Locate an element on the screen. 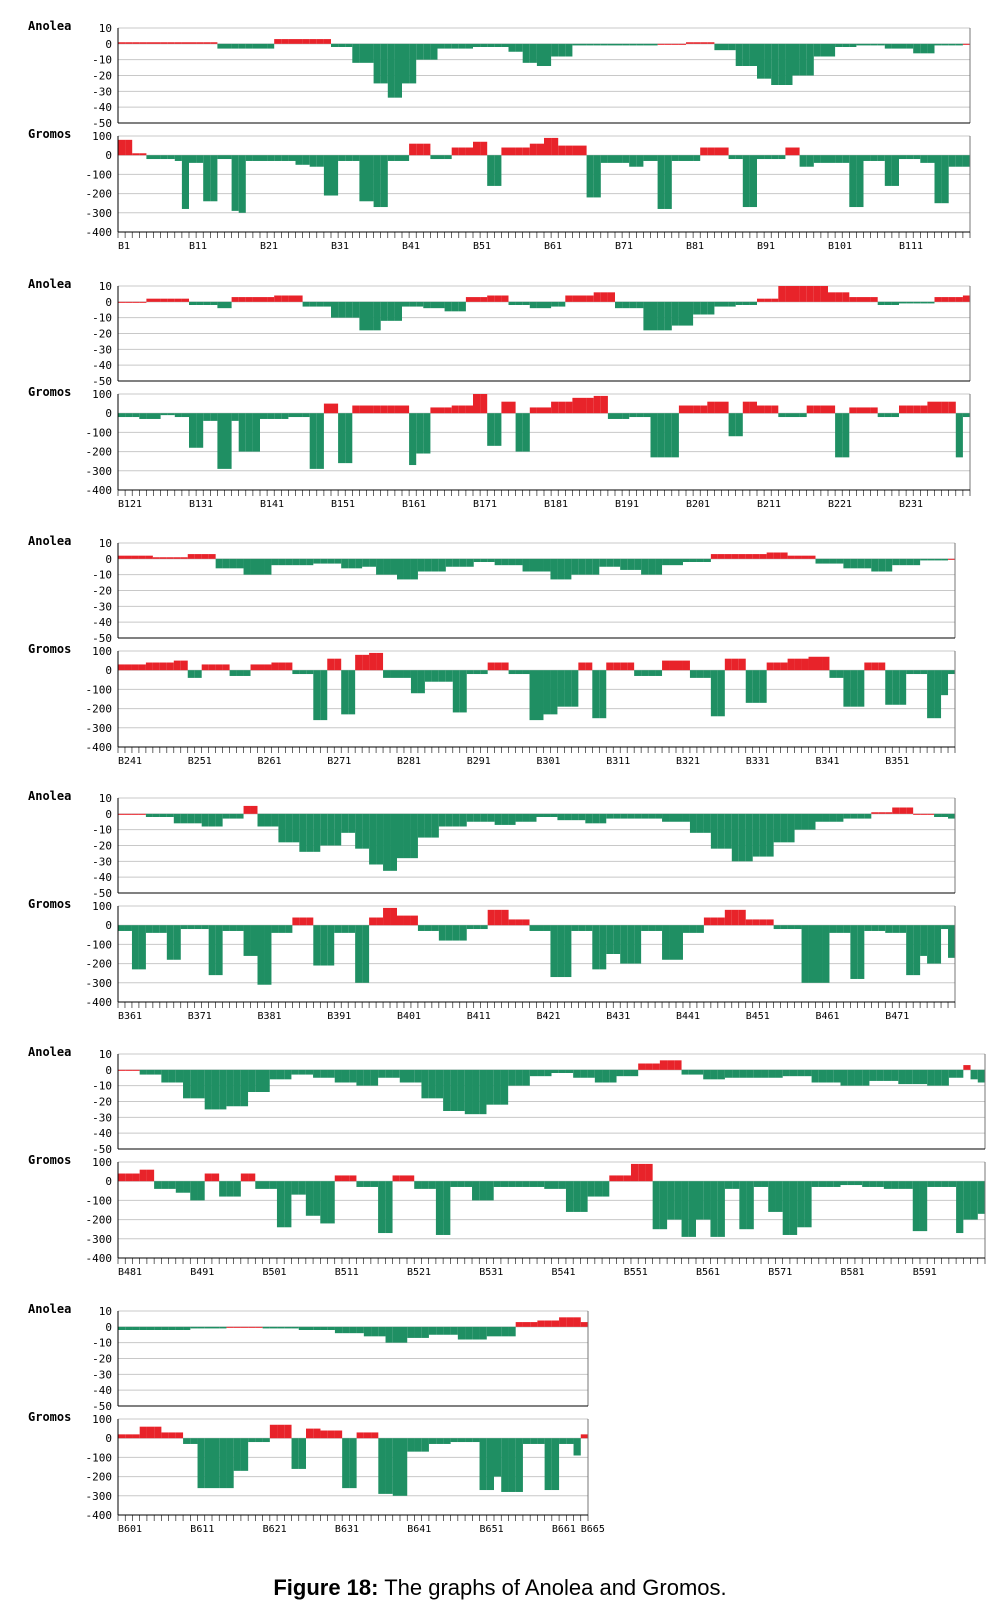 This screenshot has width=1000, height=1611. y-tick-label: 10 is located at coordinates (105, 28).